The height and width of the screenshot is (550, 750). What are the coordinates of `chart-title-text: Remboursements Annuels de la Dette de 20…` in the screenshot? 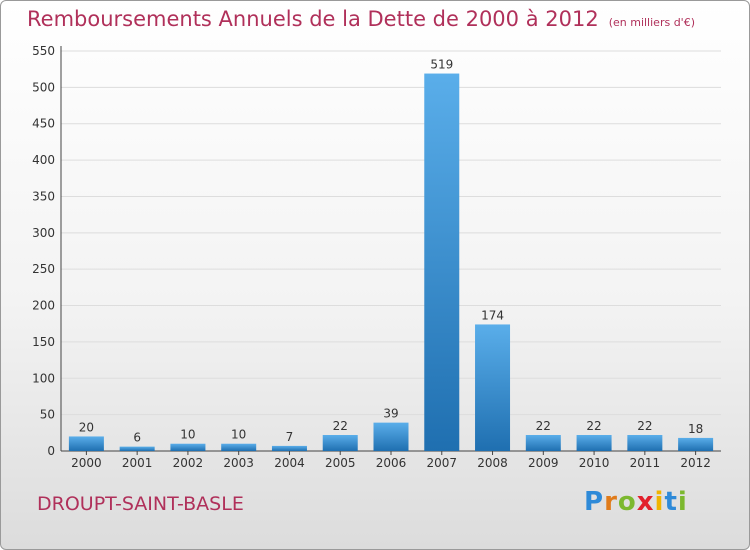 It's located at (313, 19).